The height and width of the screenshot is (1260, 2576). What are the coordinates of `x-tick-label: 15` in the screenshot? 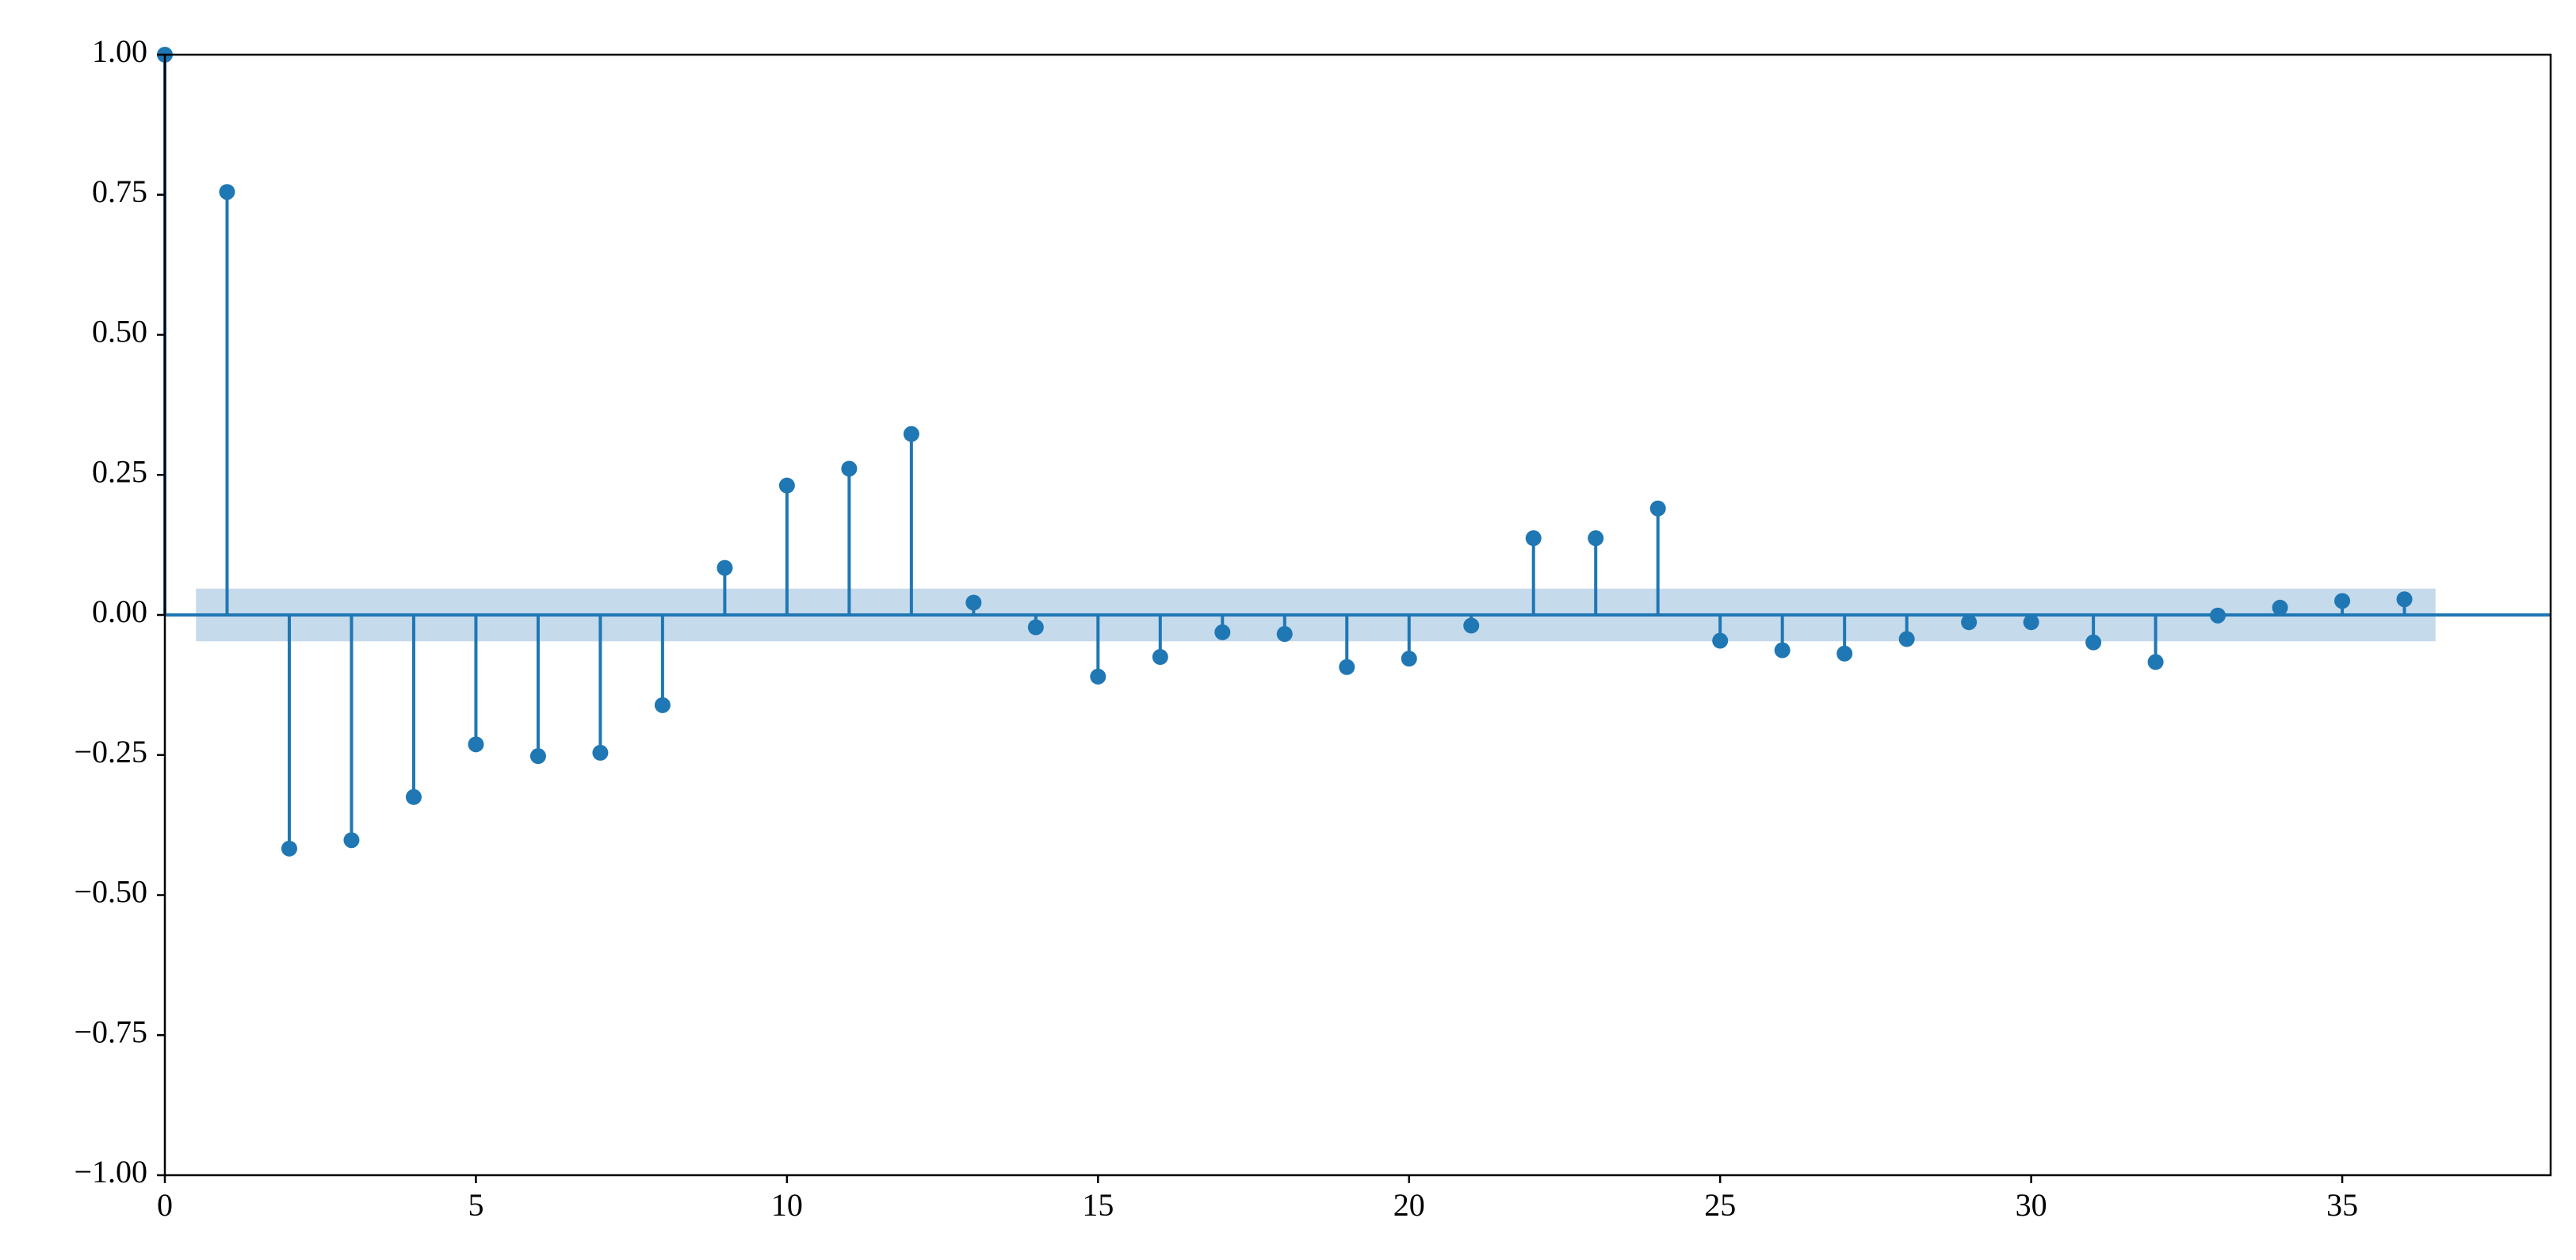 It's located at (1098, 1205).